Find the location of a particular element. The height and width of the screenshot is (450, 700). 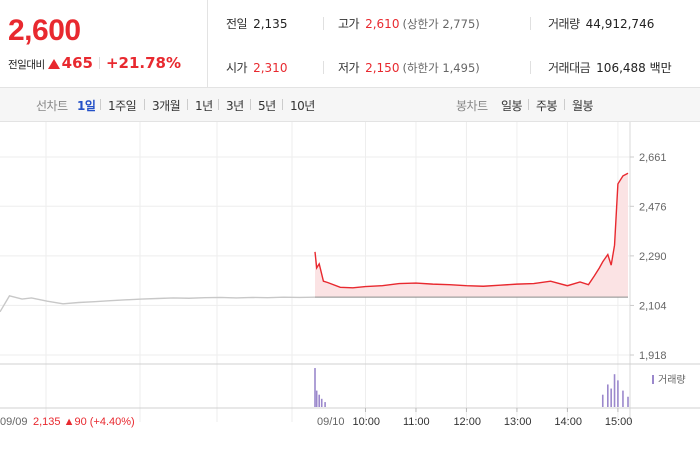

price-area-fill is located at coordinates (471, 235).